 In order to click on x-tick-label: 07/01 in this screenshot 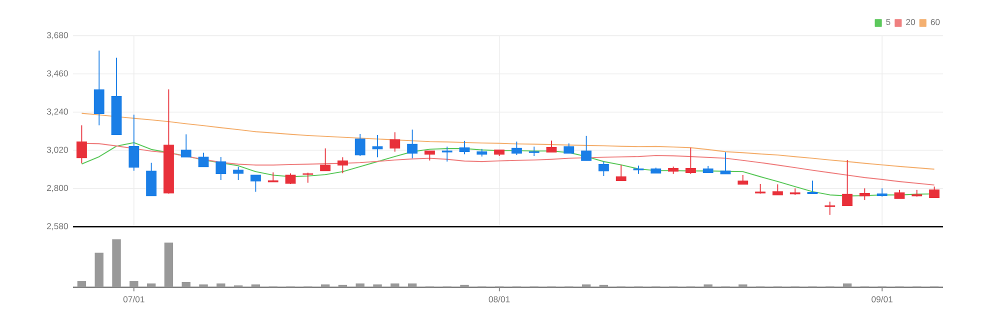, I will do `click(133, 299)`.